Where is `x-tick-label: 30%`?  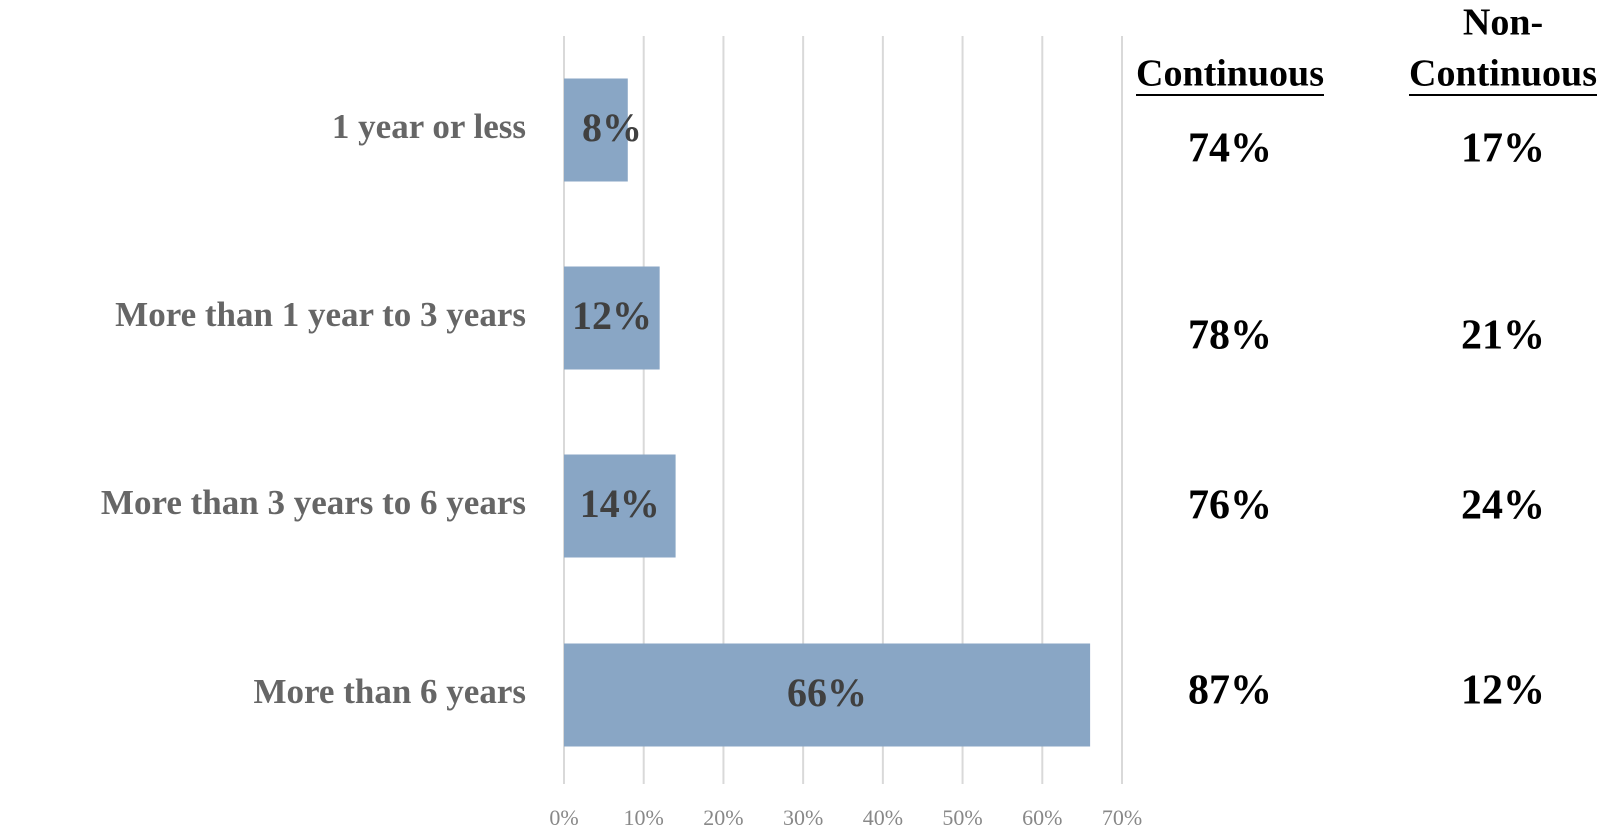 x-tick-label: 30% is located at coordinates (803, 817).